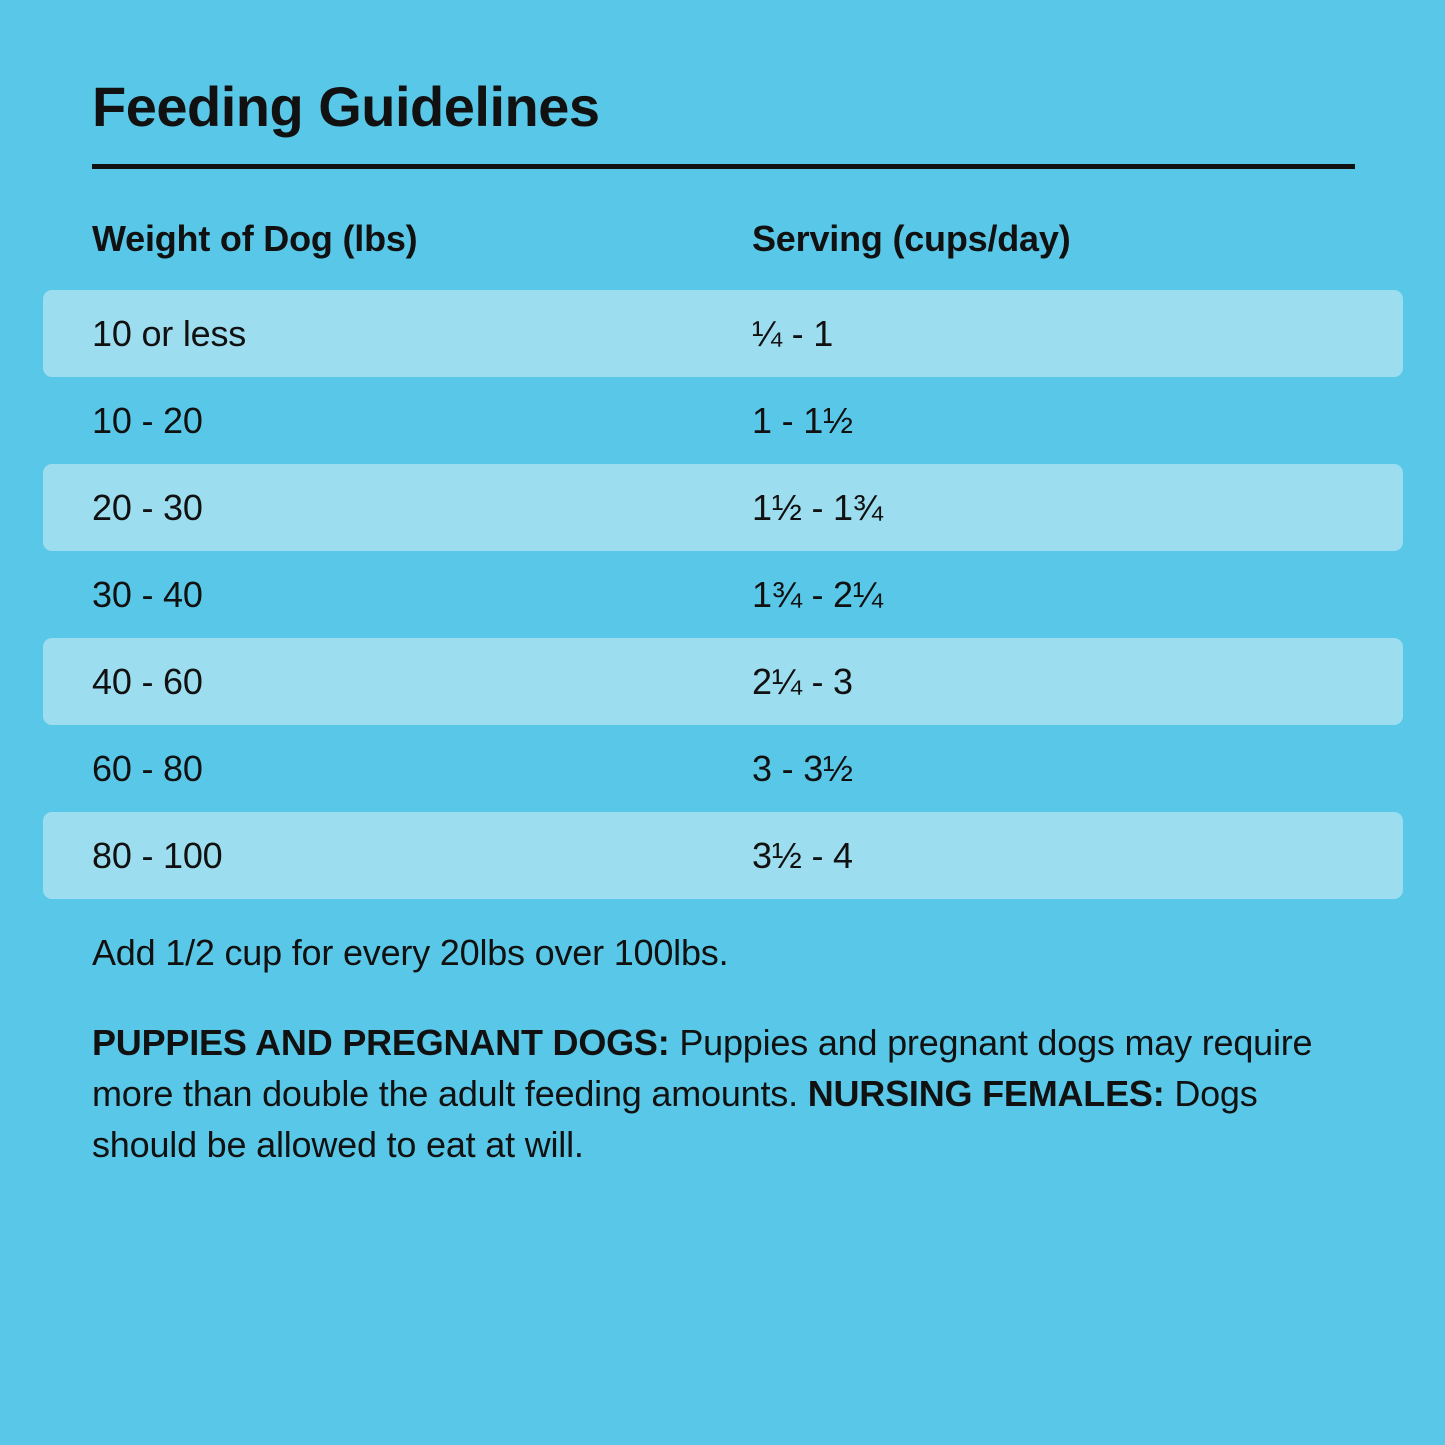  I want to click on table-row: 80 - 100 3½ - 4, so click(722, 855).